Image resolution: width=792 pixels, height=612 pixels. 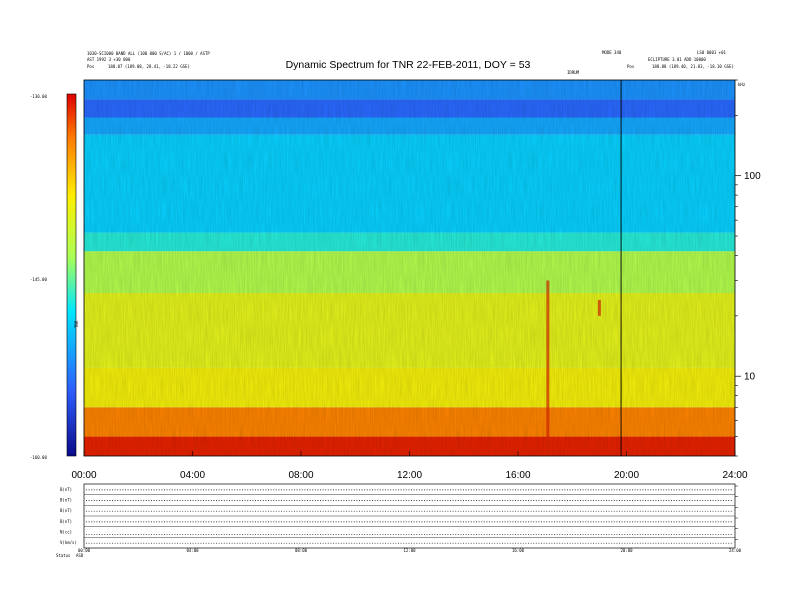 What do you see at coordinates (83, 475) in the screenshot?
I see `x-tick-label: 00:00` at bounding box center [83, 475].